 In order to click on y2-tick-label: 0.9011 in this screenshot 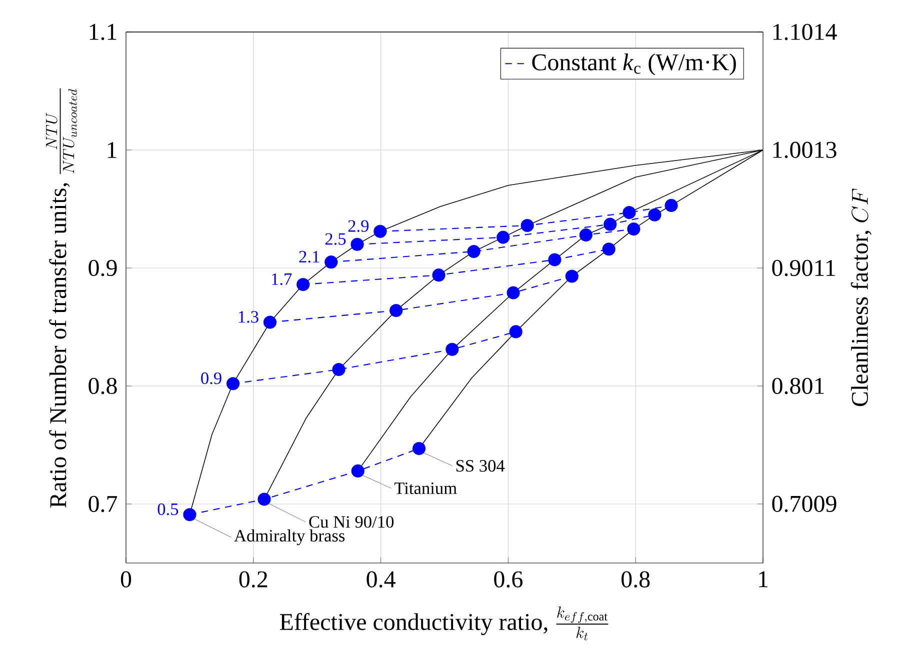, I will do `click(803, 268)`.